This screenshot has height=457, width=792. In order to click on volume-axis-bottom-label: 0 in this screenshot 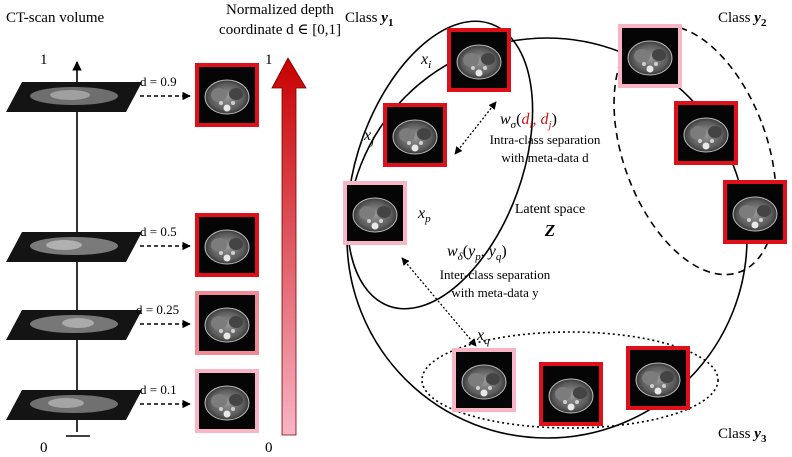, I will do `click(44, 448)`.